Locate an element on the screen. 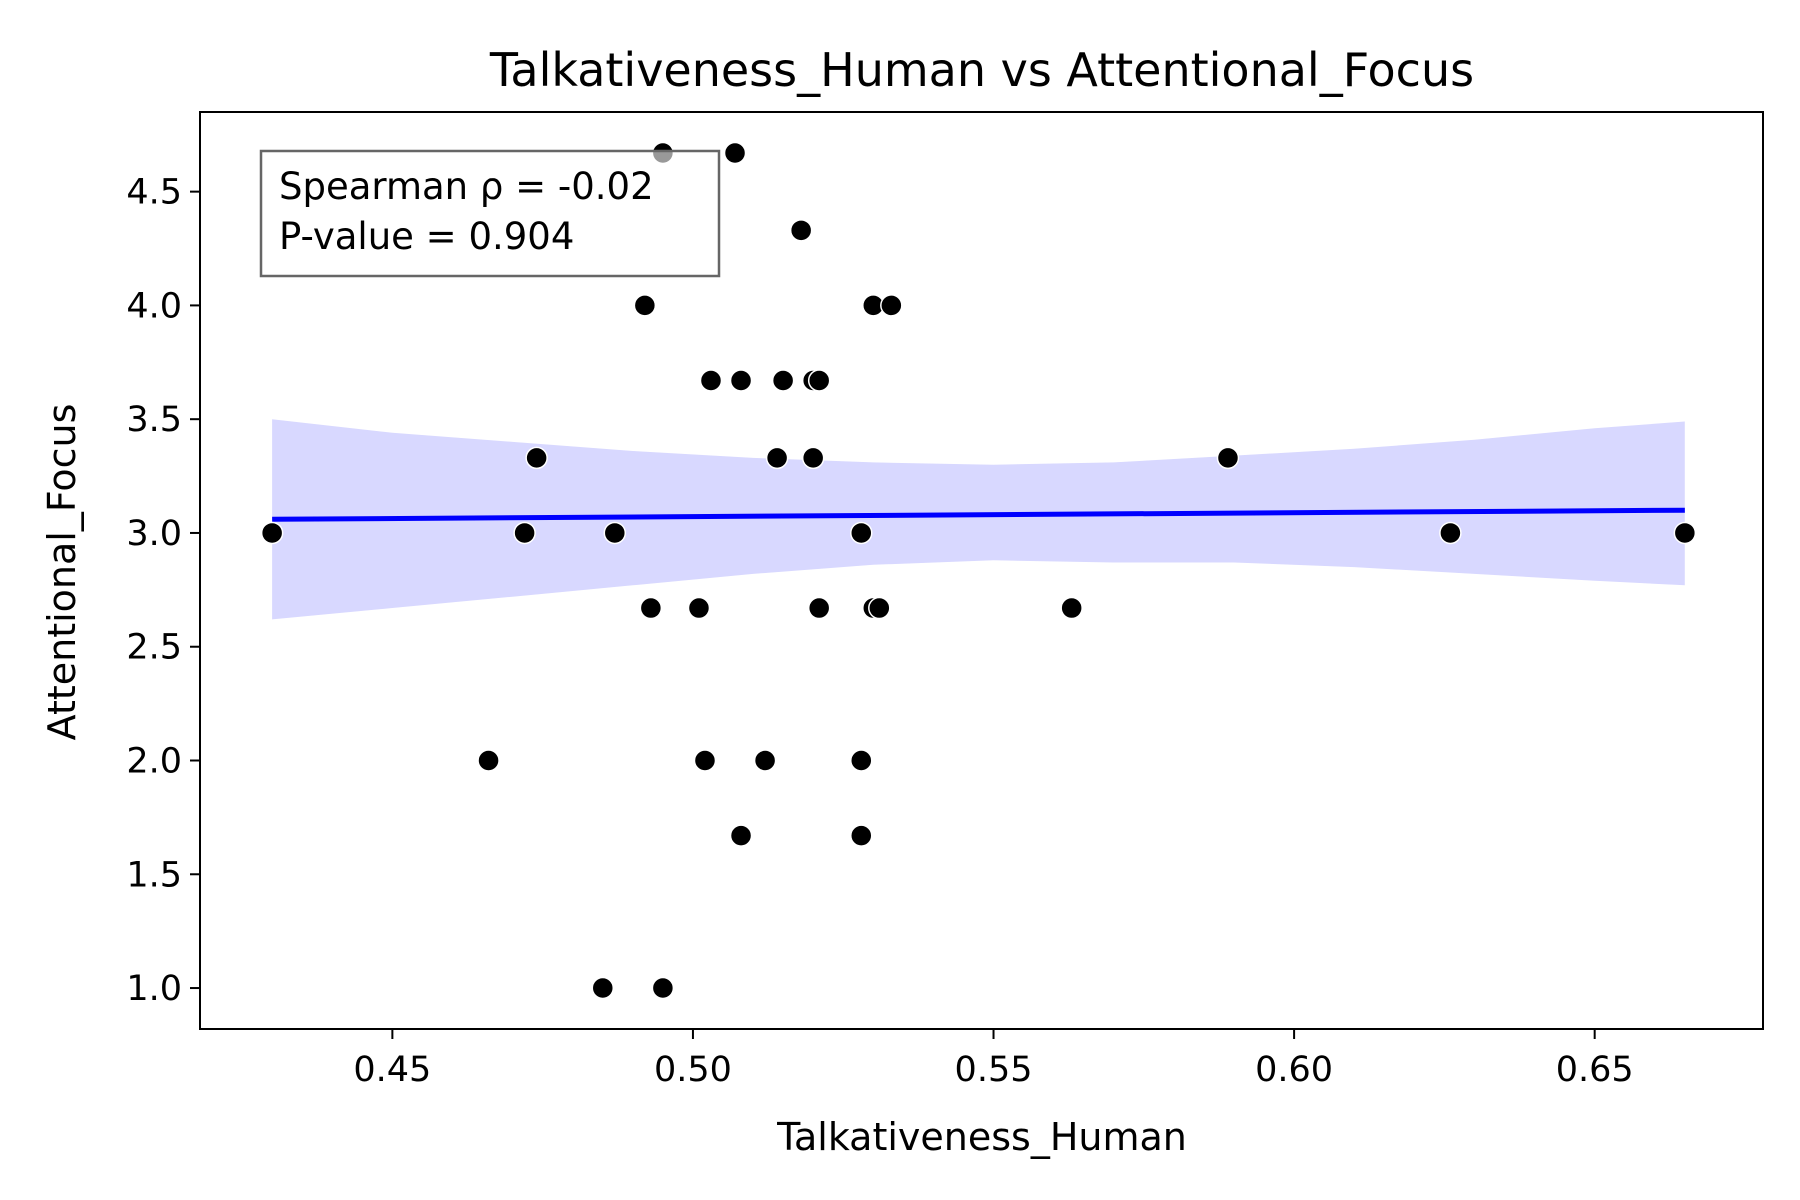 The height and width of the screenshot is (1200, 1800). x-axis: 0.45 0.50 0.55 0.60 0.65 is located at coordinates (993, 1059).